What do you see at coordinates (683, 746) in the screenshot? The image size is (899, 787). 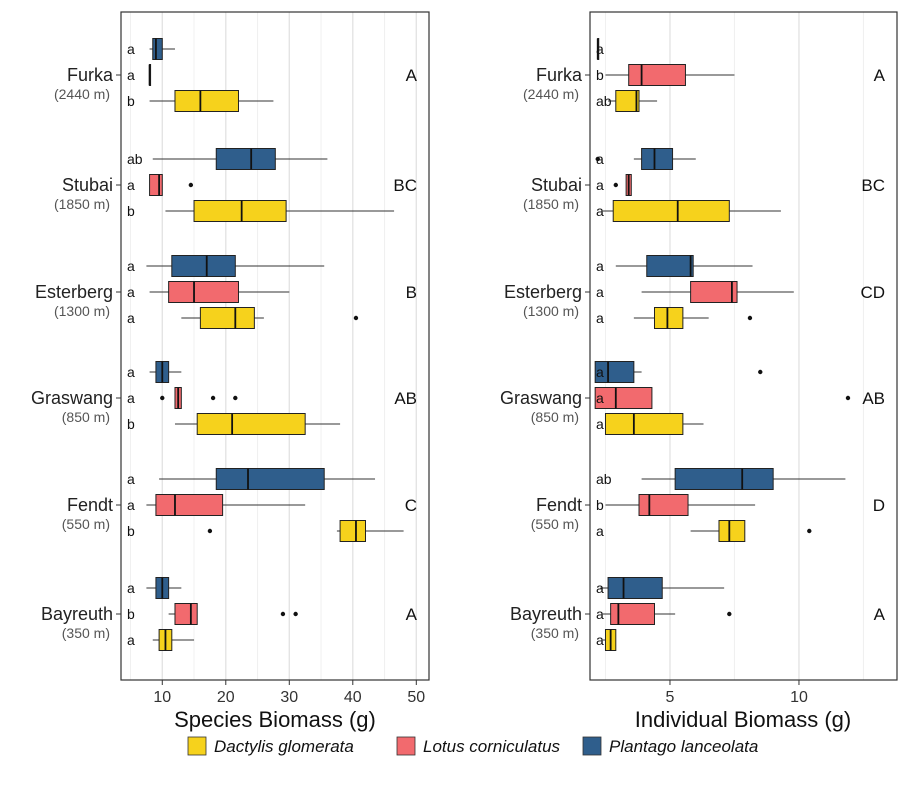 I see `legend-label-plantago: Plantago lanceolata` at bounding box center [683, 746].